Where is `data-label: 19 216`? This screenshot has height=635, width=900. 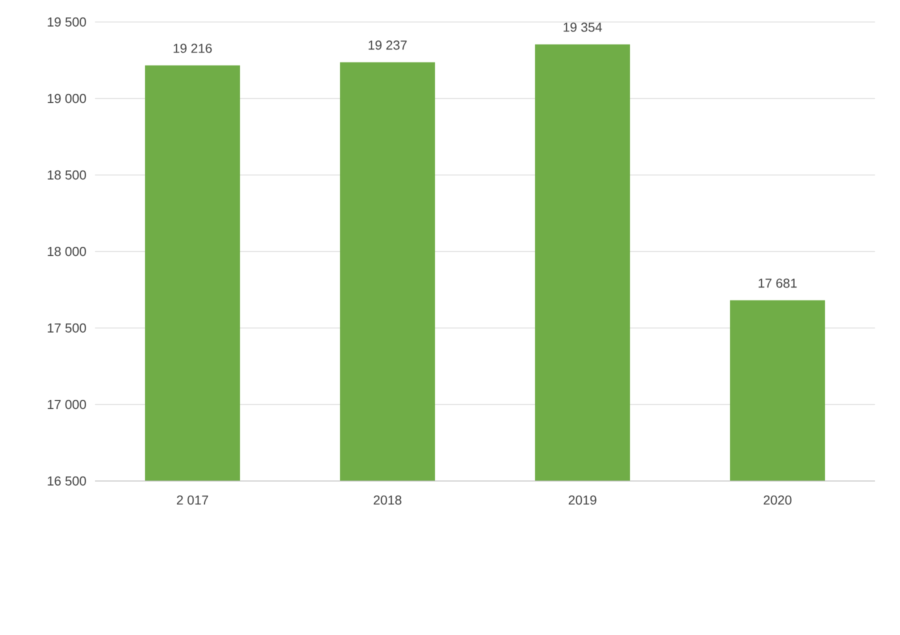 data-label: 19 216 is located at coordinates (193, 48).